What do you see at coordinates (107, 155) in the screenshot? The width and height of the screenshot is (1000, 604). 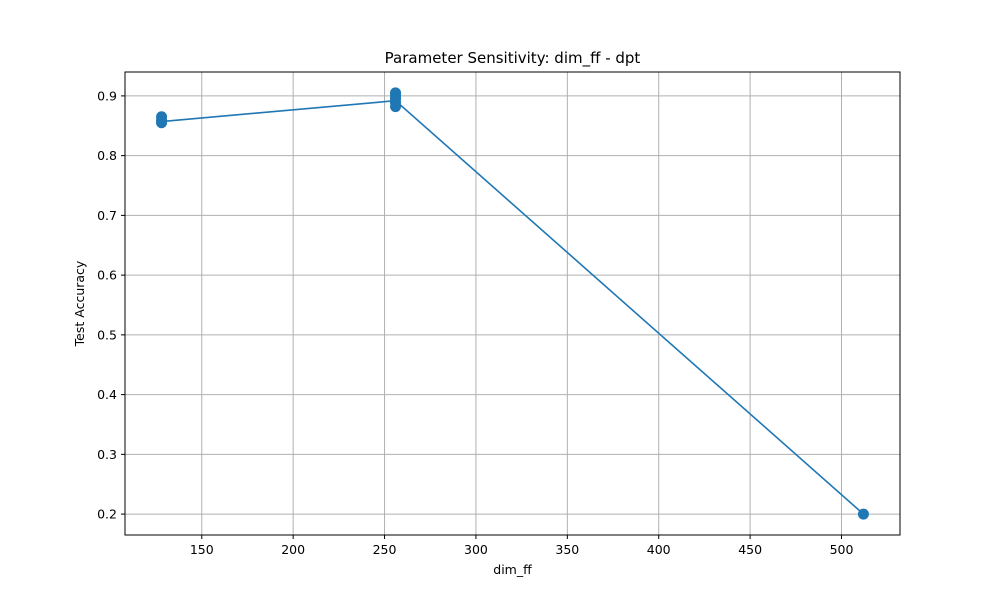 I see `y-tick-label: 0.8` at bounding box center [107, 155].